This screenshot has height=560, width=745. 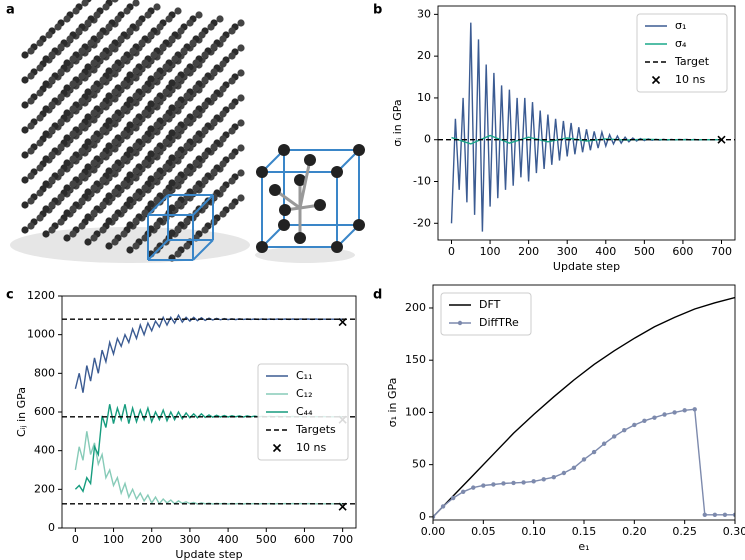 I want to click on x-tick-label: 0.10, so click(x=533, y=531).